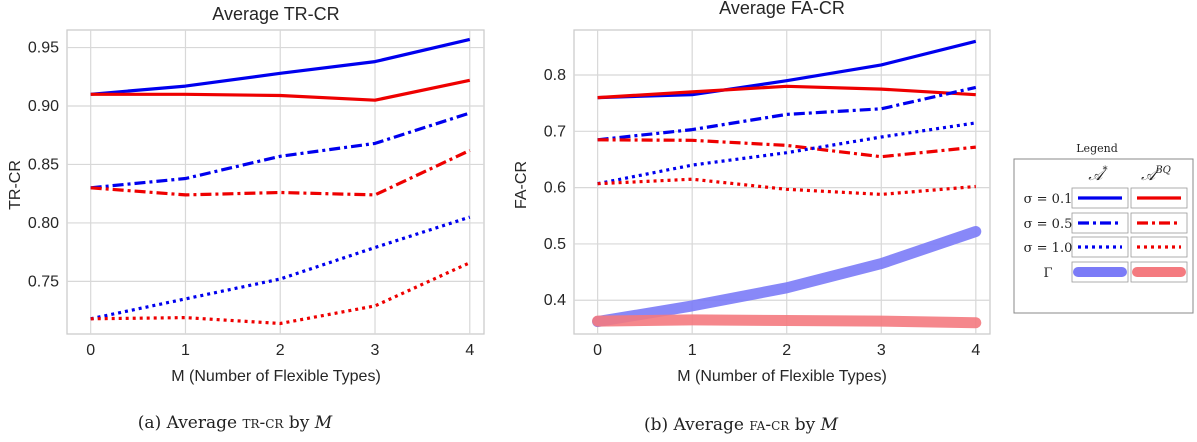 The width and height of the screenshot is (1197, 442). I want to click on legend-row-label: σ = 0.1, so click(1048, 199).